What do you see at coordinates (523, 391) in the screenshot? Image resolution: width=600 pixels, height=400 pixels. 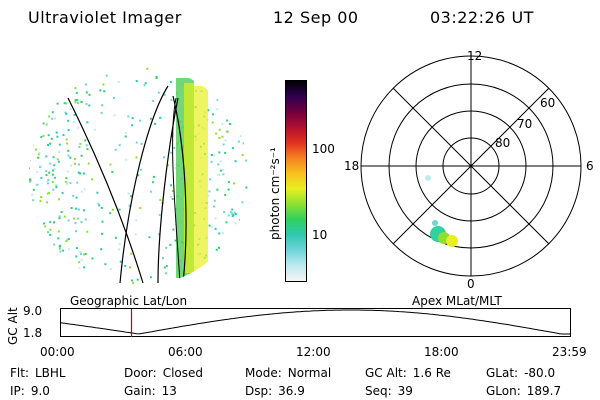 I see `info-field: GLon: 189.7` at bounding box center [523, 391].